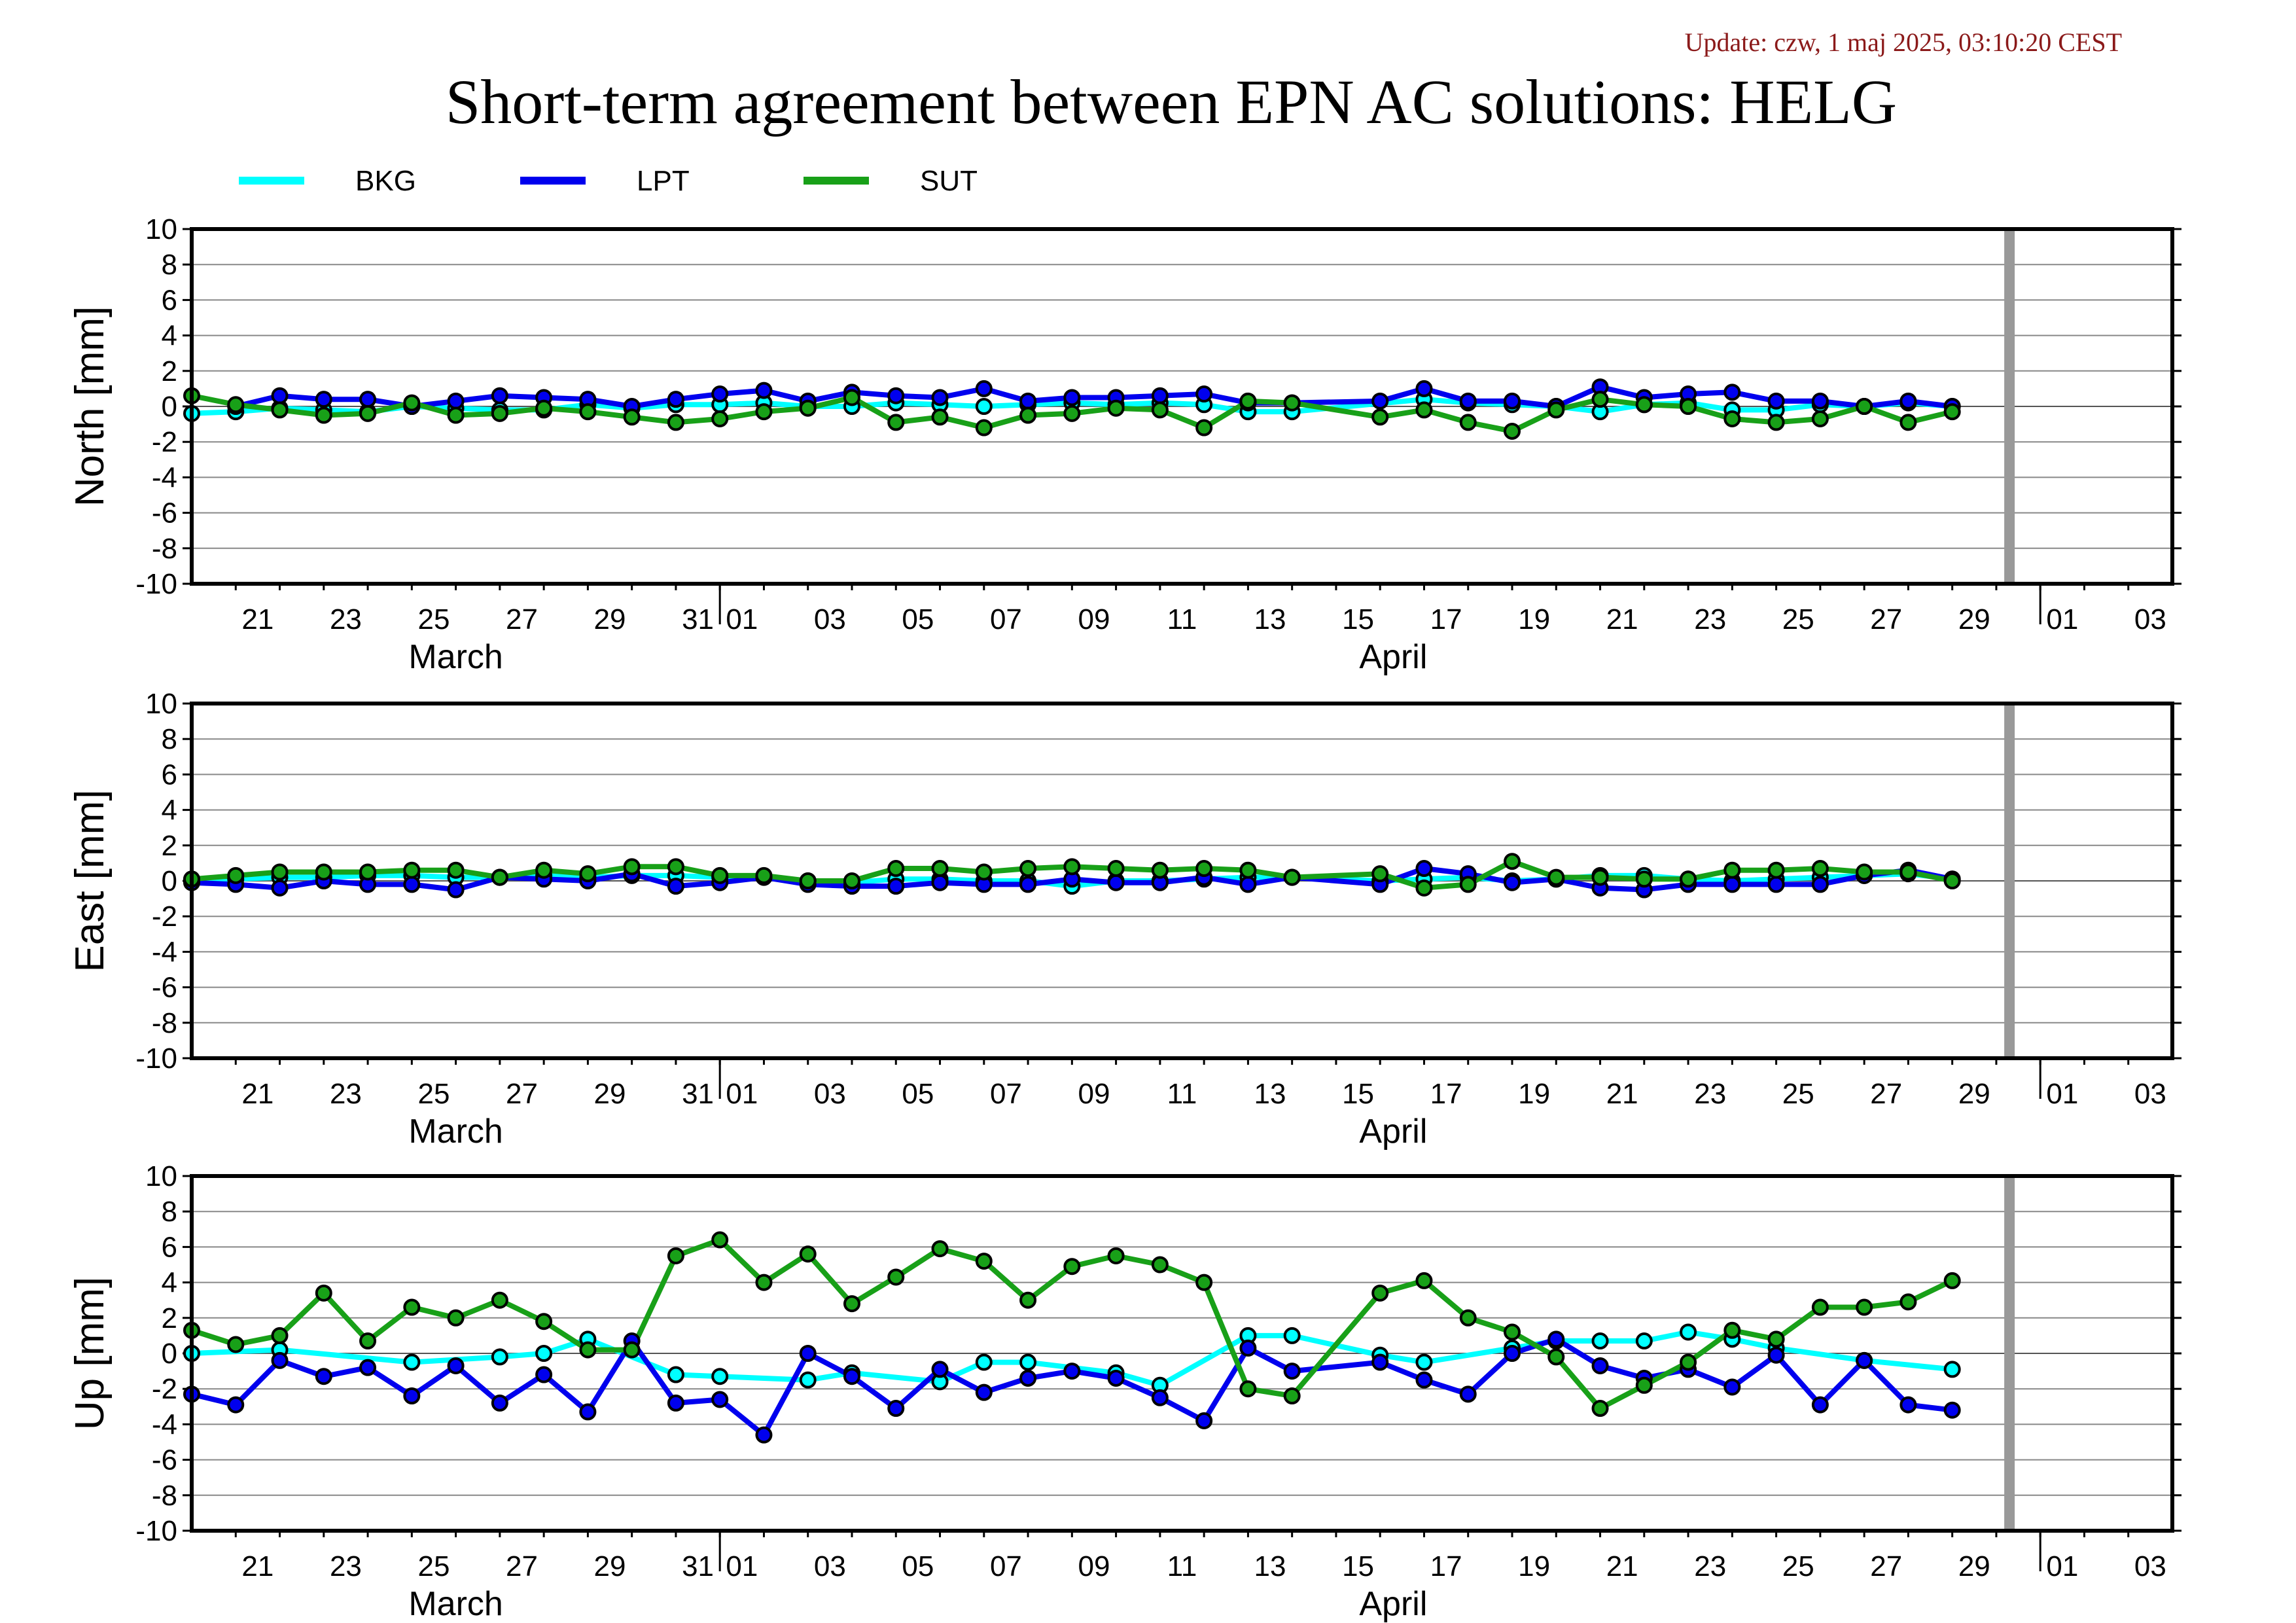 The width and height of the screenshot is (2296, 1623). What do you see at coordinates (1072, 879) in the screenshot?
I see `series-line-lpt` at bounding box center [1072, 879].